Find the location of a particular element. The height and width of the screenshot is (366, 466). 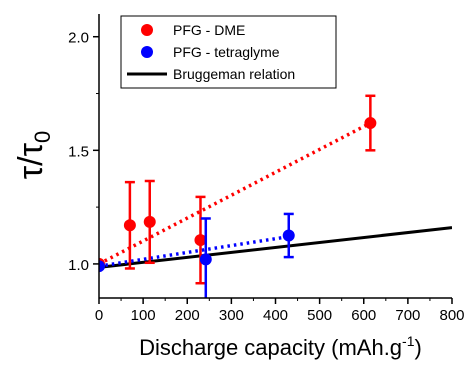

legend-box is located at coordinates (228, 52).